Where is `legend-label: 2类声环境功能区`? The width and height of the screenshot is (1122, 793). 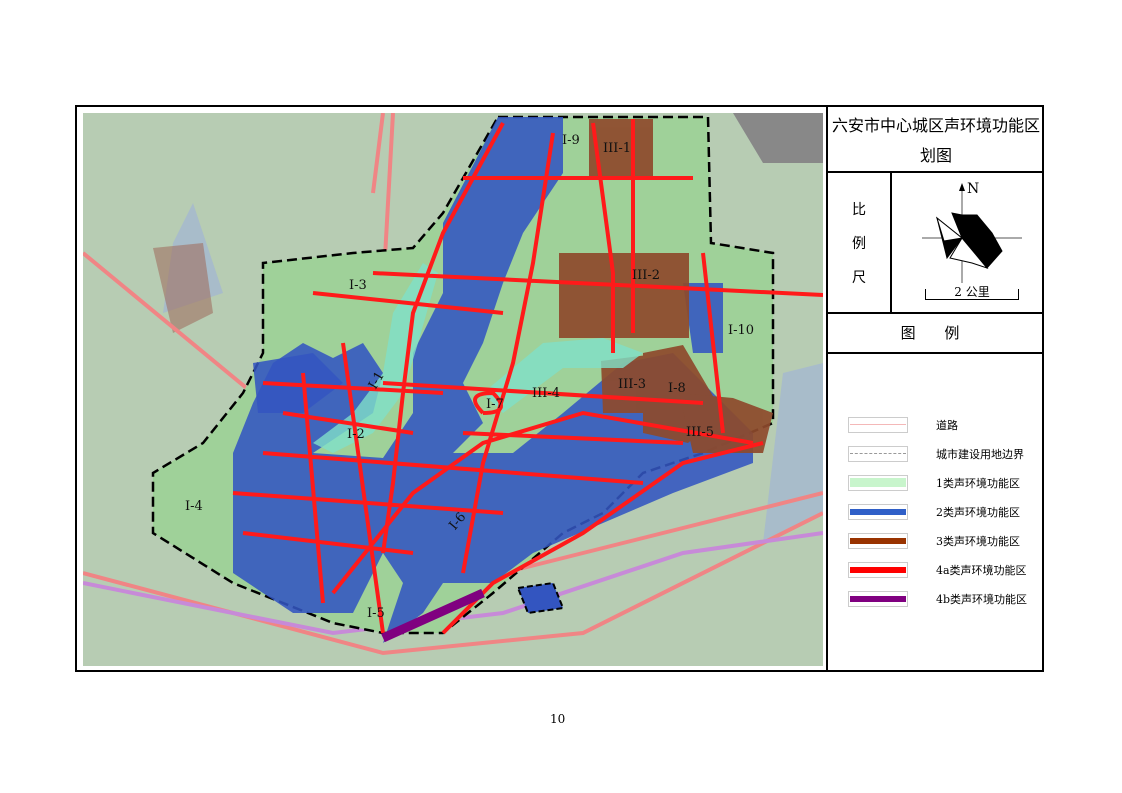
legend-label: 2类声环境功能区 is located at coordinates (978, 512).